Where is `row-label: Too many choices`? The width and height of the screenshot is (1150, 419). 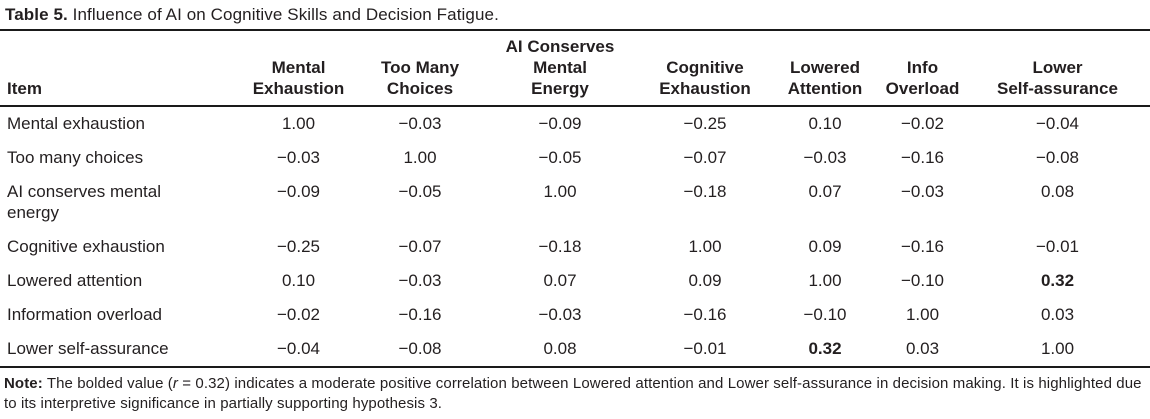
row-label: Too many choices is located at coordinates (75, 157).